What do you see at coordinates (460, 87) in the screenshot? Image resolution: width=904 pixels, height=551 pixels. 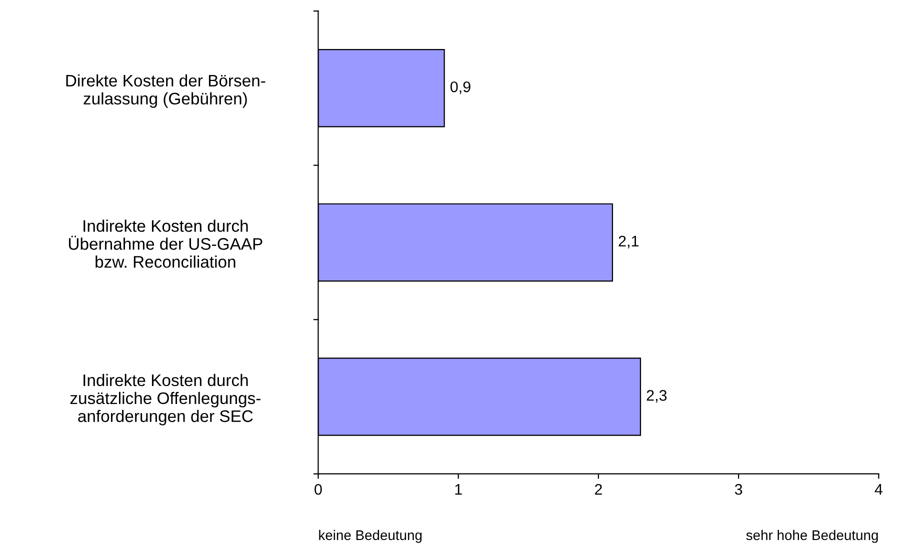 I see `data-label: 0,9` at bounding box center [460, 87].